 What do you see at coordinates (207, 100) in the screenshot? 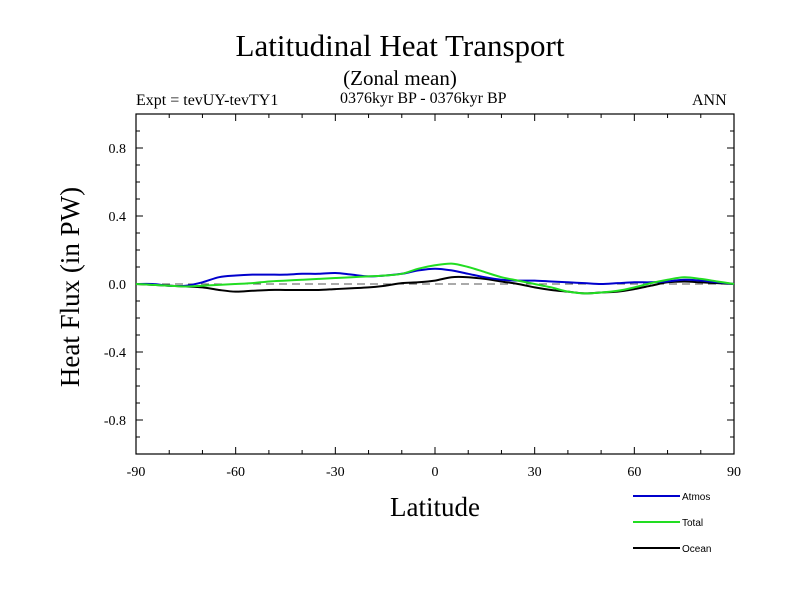
I see `experiment-label: Expt = tevUY-tevTY1` at bounding box center [207, 100].